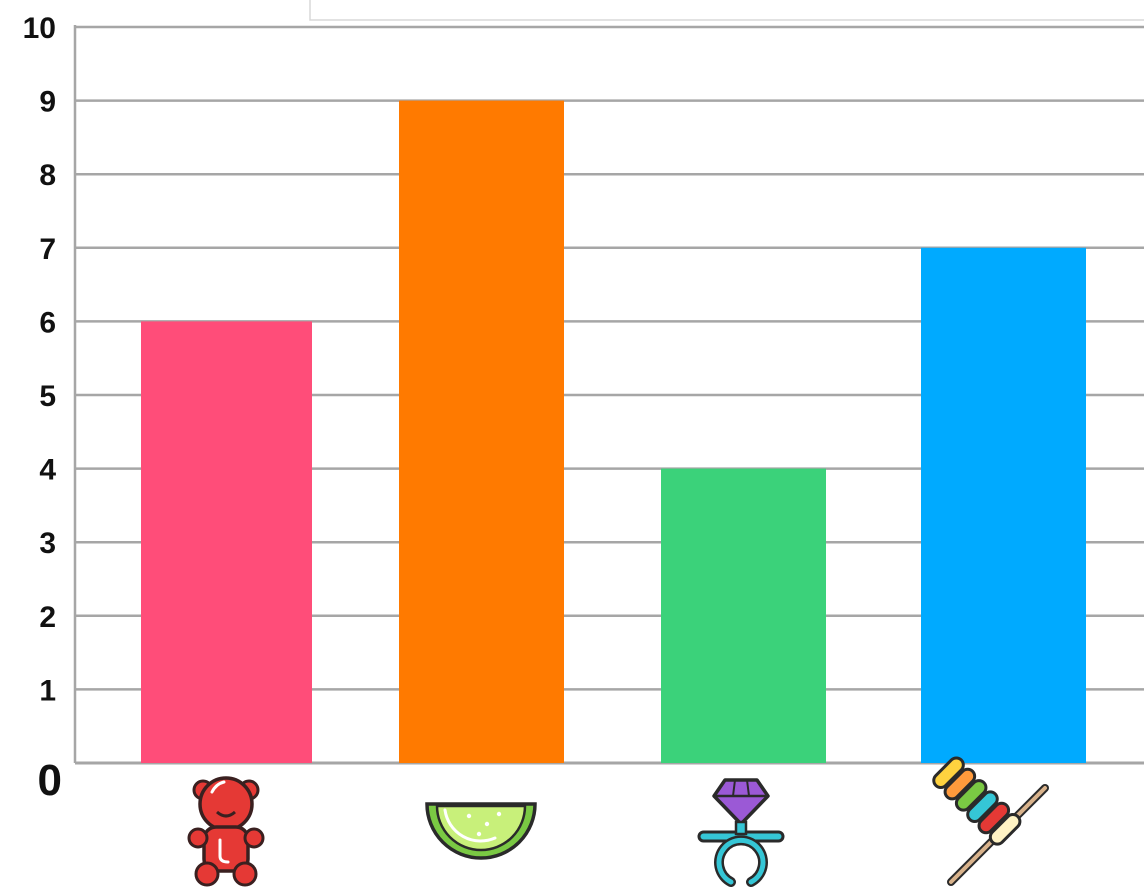 The image size is (1144, 888). I want to click on top-panel-edge, so click(726, 10).